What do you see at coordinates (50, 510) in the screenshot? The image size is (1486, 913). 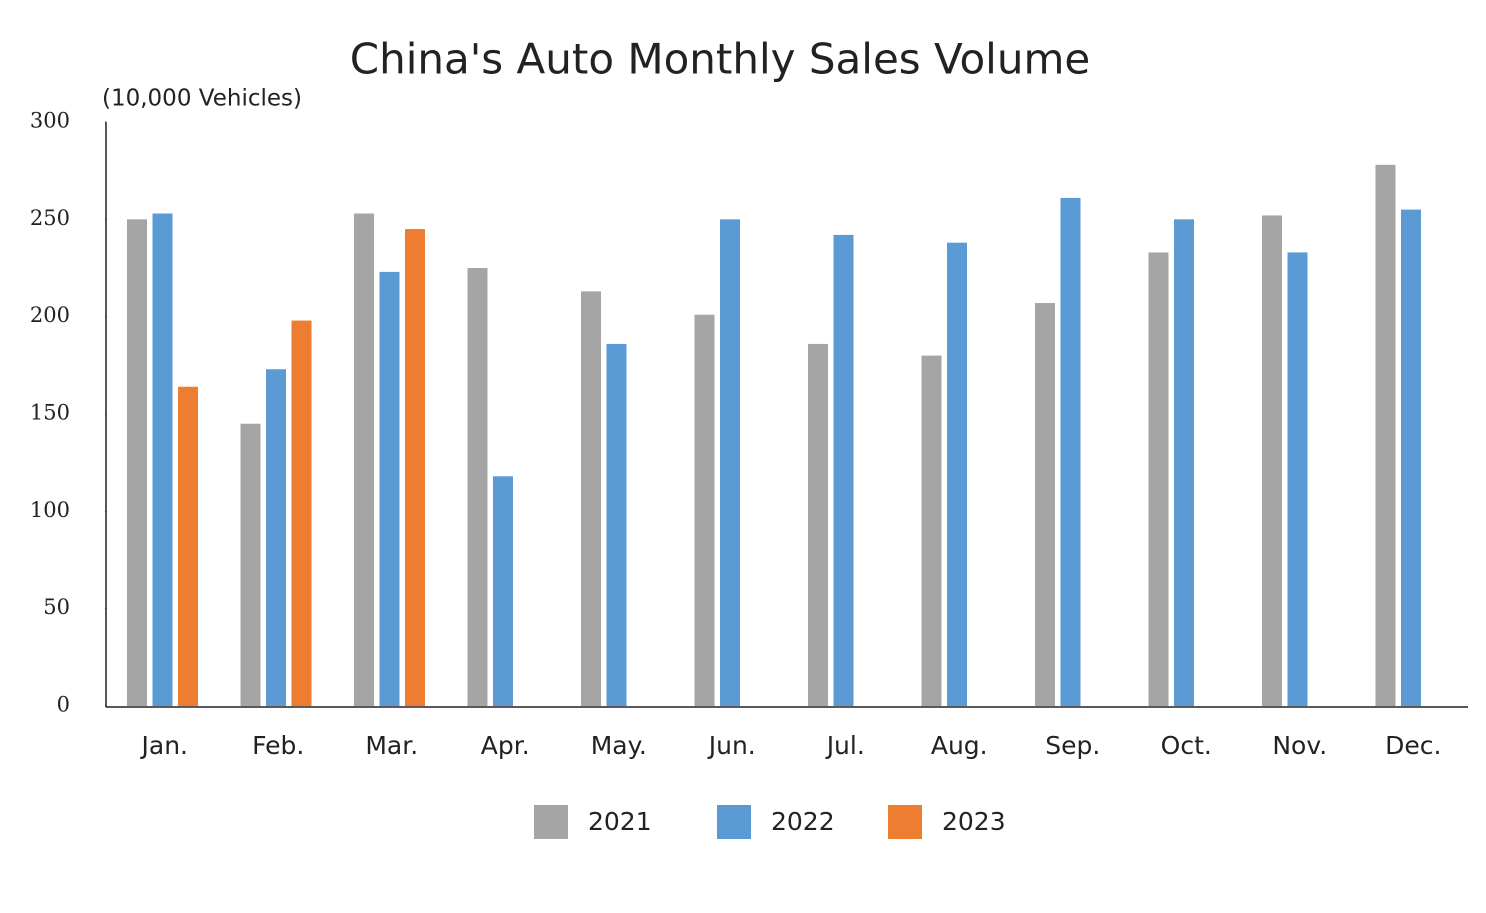 I see `y-tick-label: 100` at bounding box center [50, 510].